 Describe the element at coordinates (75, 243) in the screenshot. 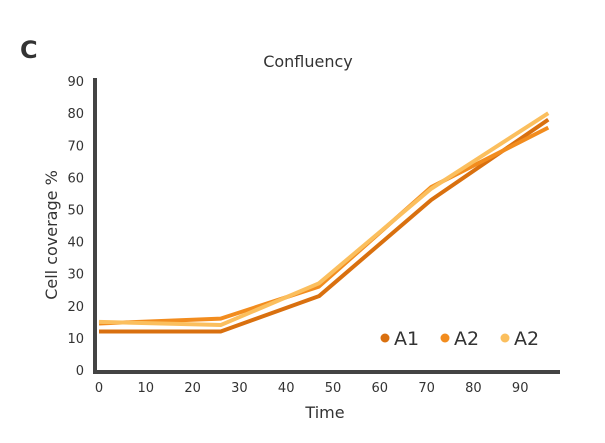

I see `y-tick-label: 40` at that location.